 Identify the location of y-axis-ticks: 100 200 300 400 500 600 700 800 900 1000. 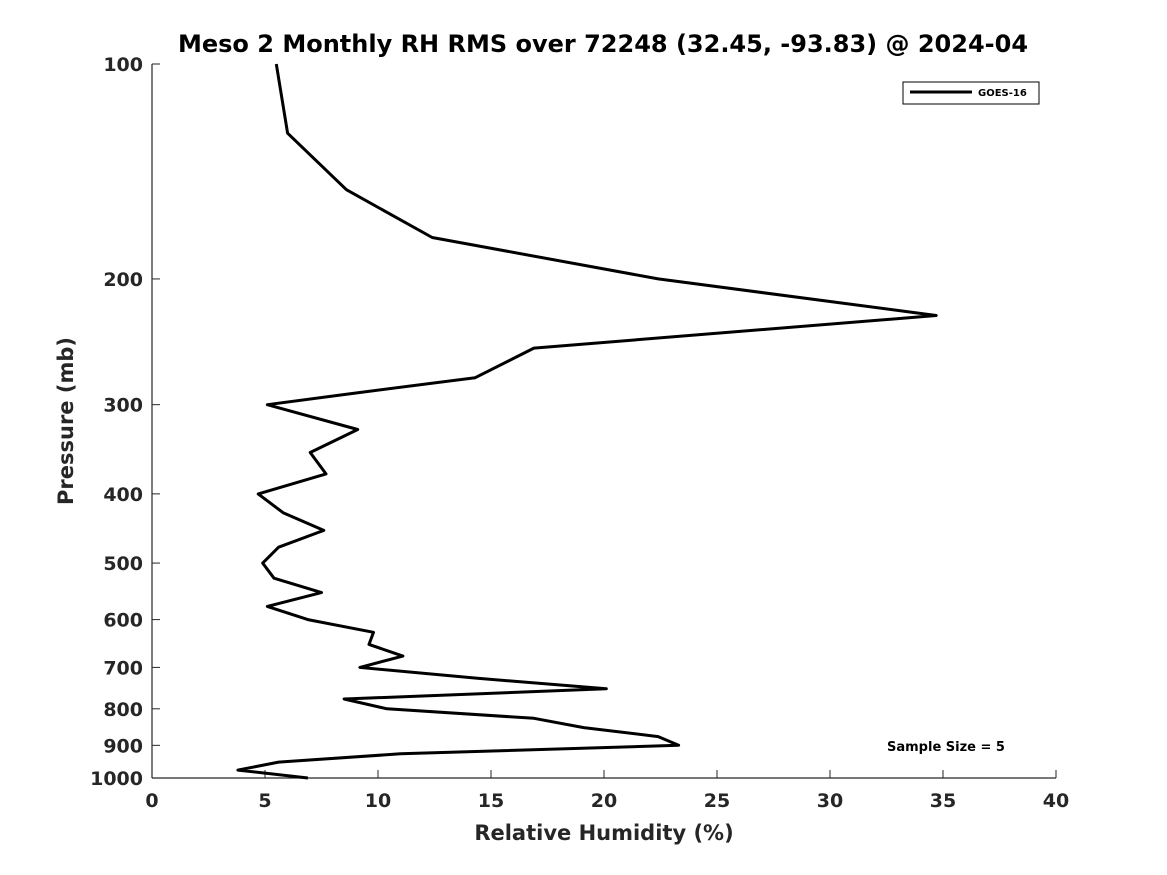
(125, 422).